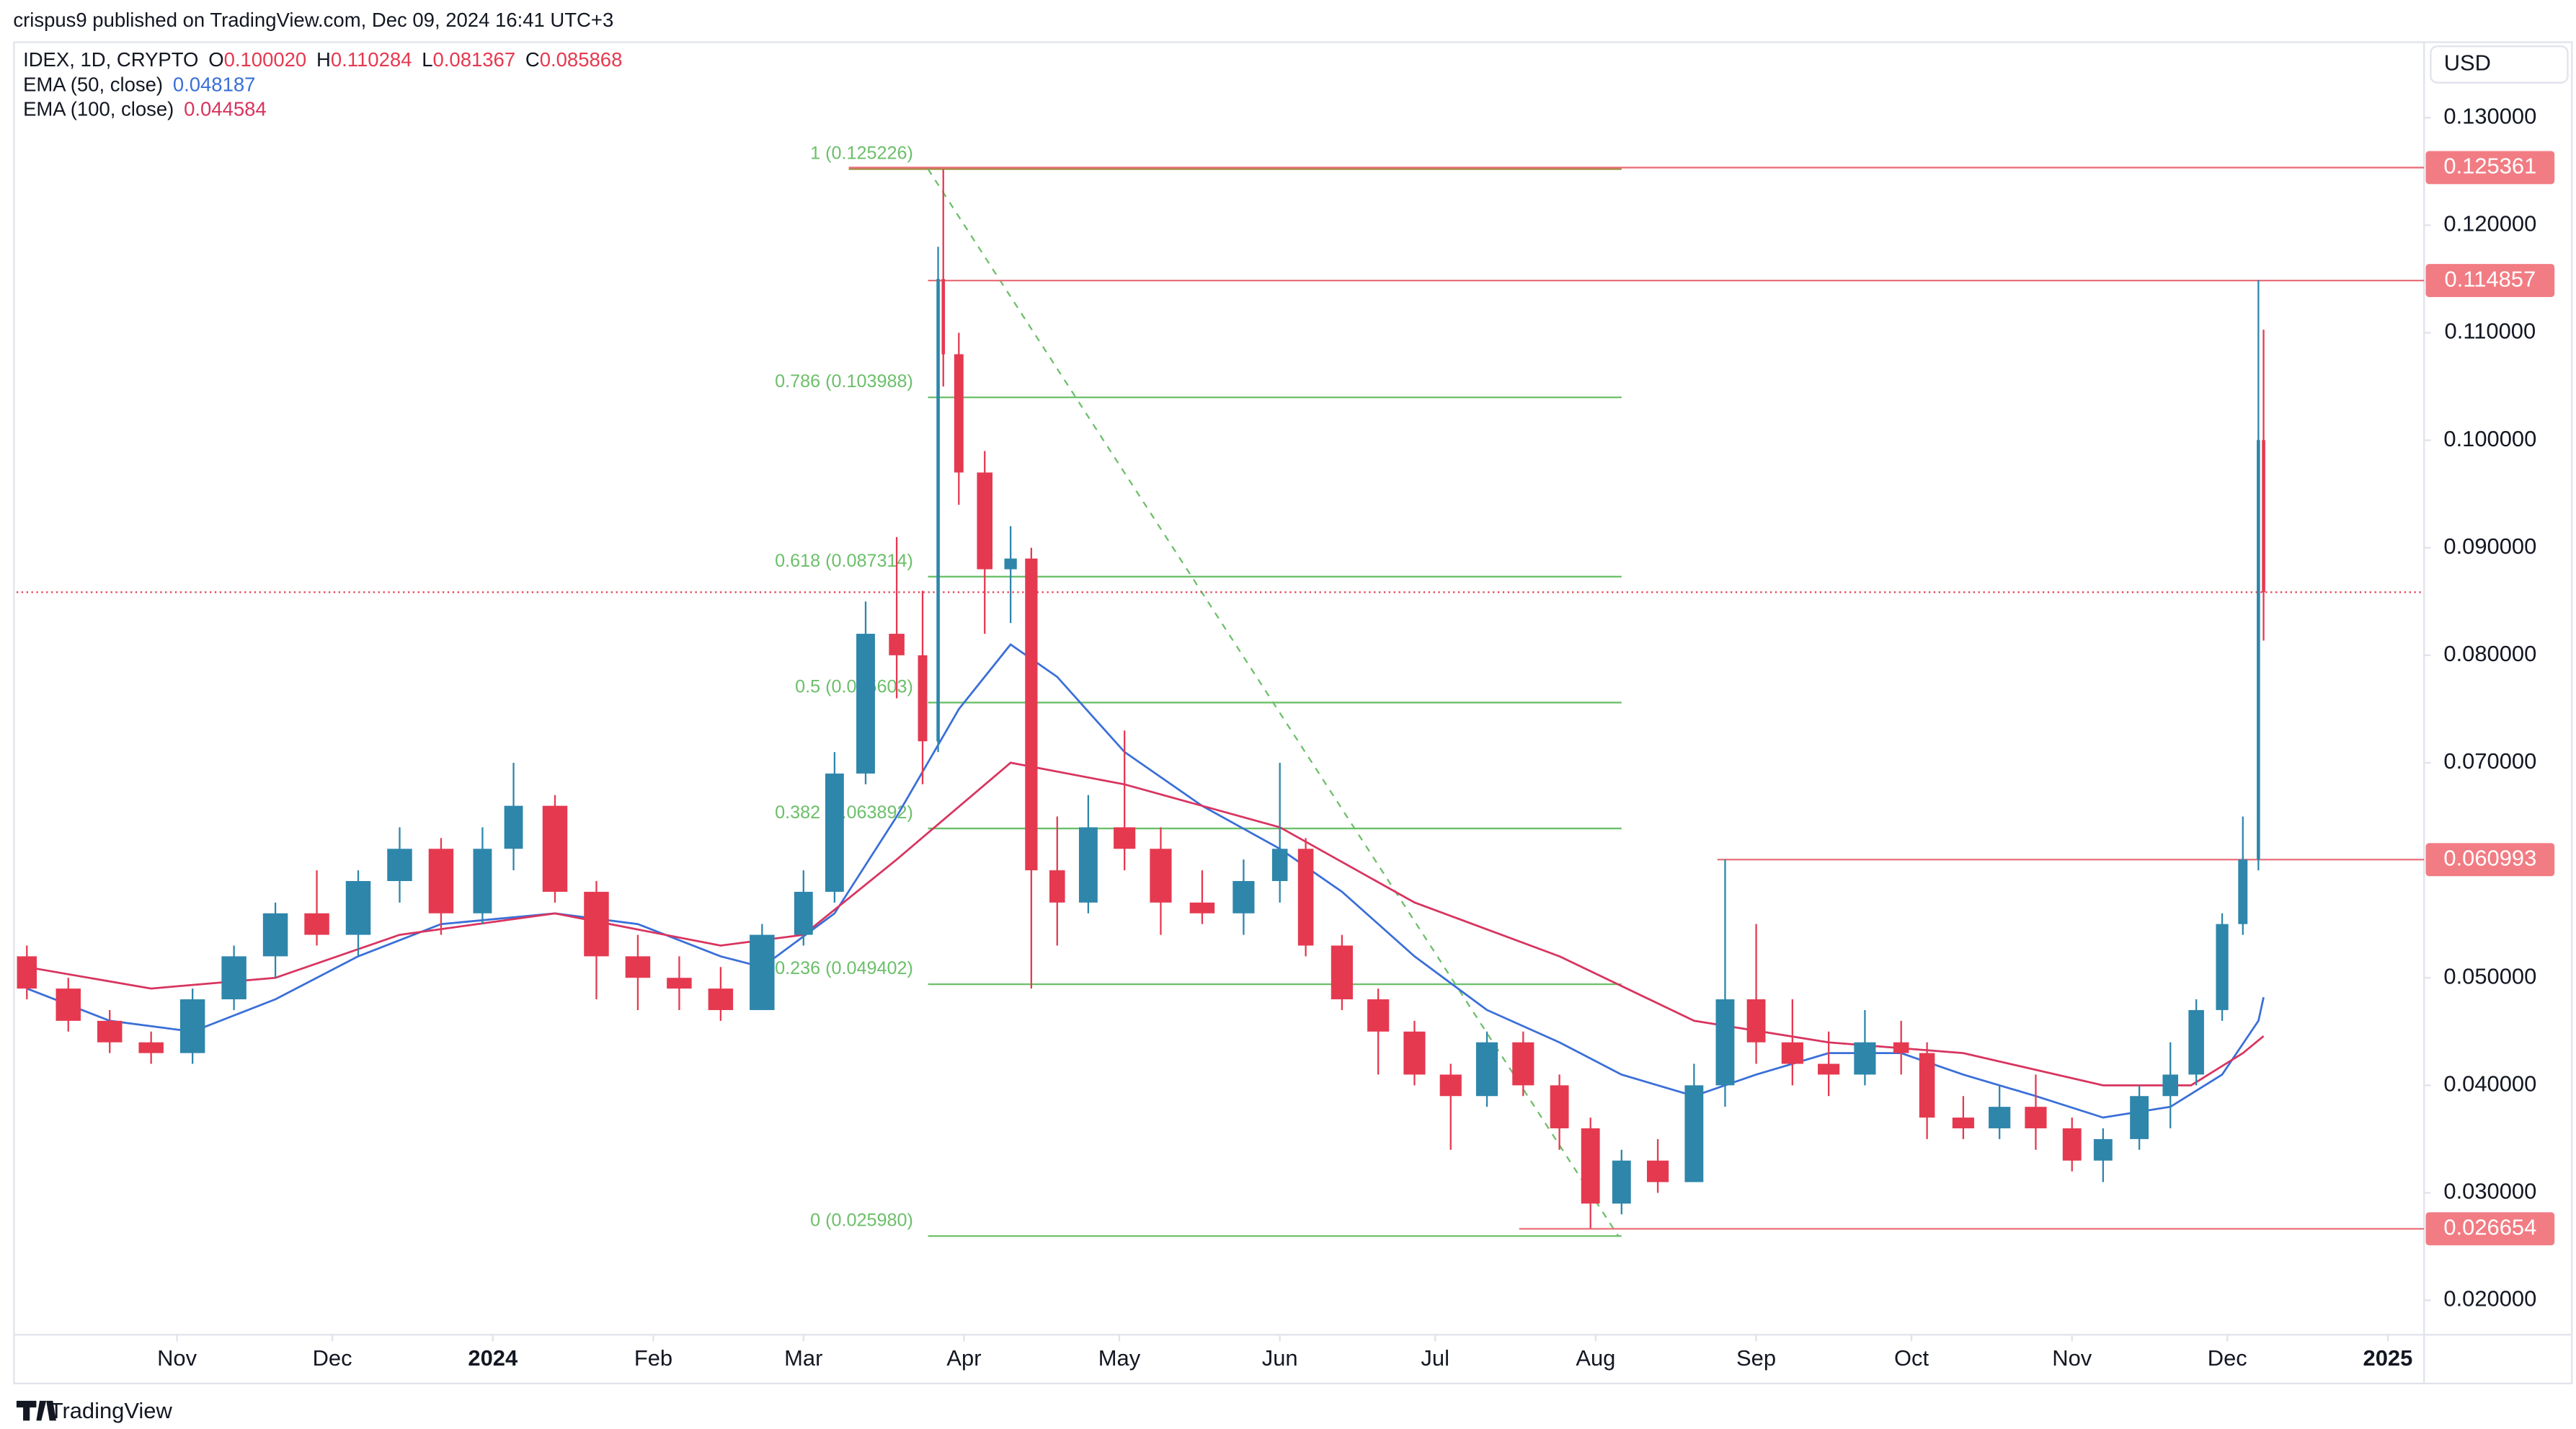 This screenshot has height=1429, width=2576. I want to click on fib-label: 0.236 (0.049402), so click(844, 968).